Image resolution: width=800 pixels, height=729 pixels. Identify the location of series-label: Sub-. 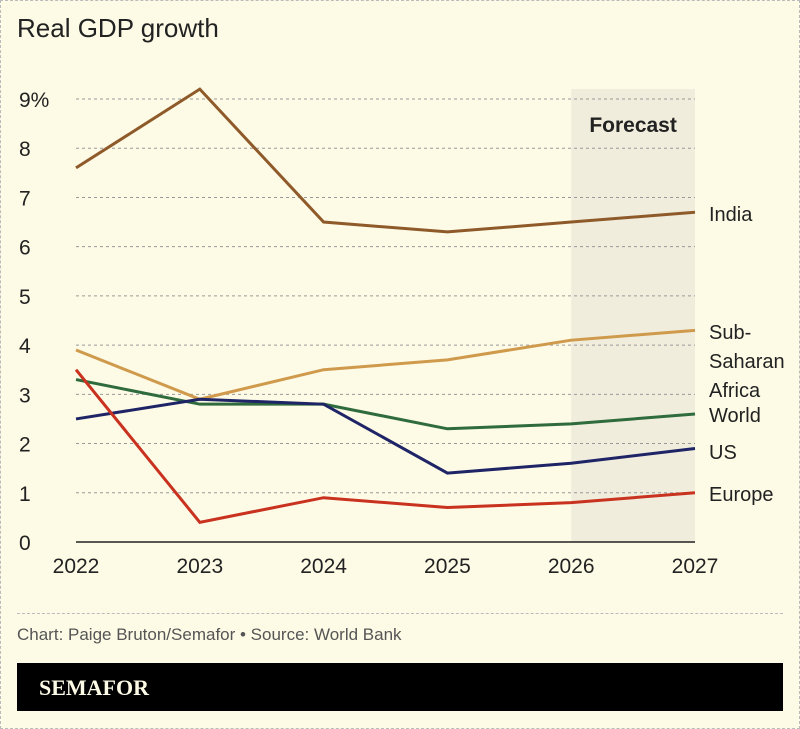
(730, 333).